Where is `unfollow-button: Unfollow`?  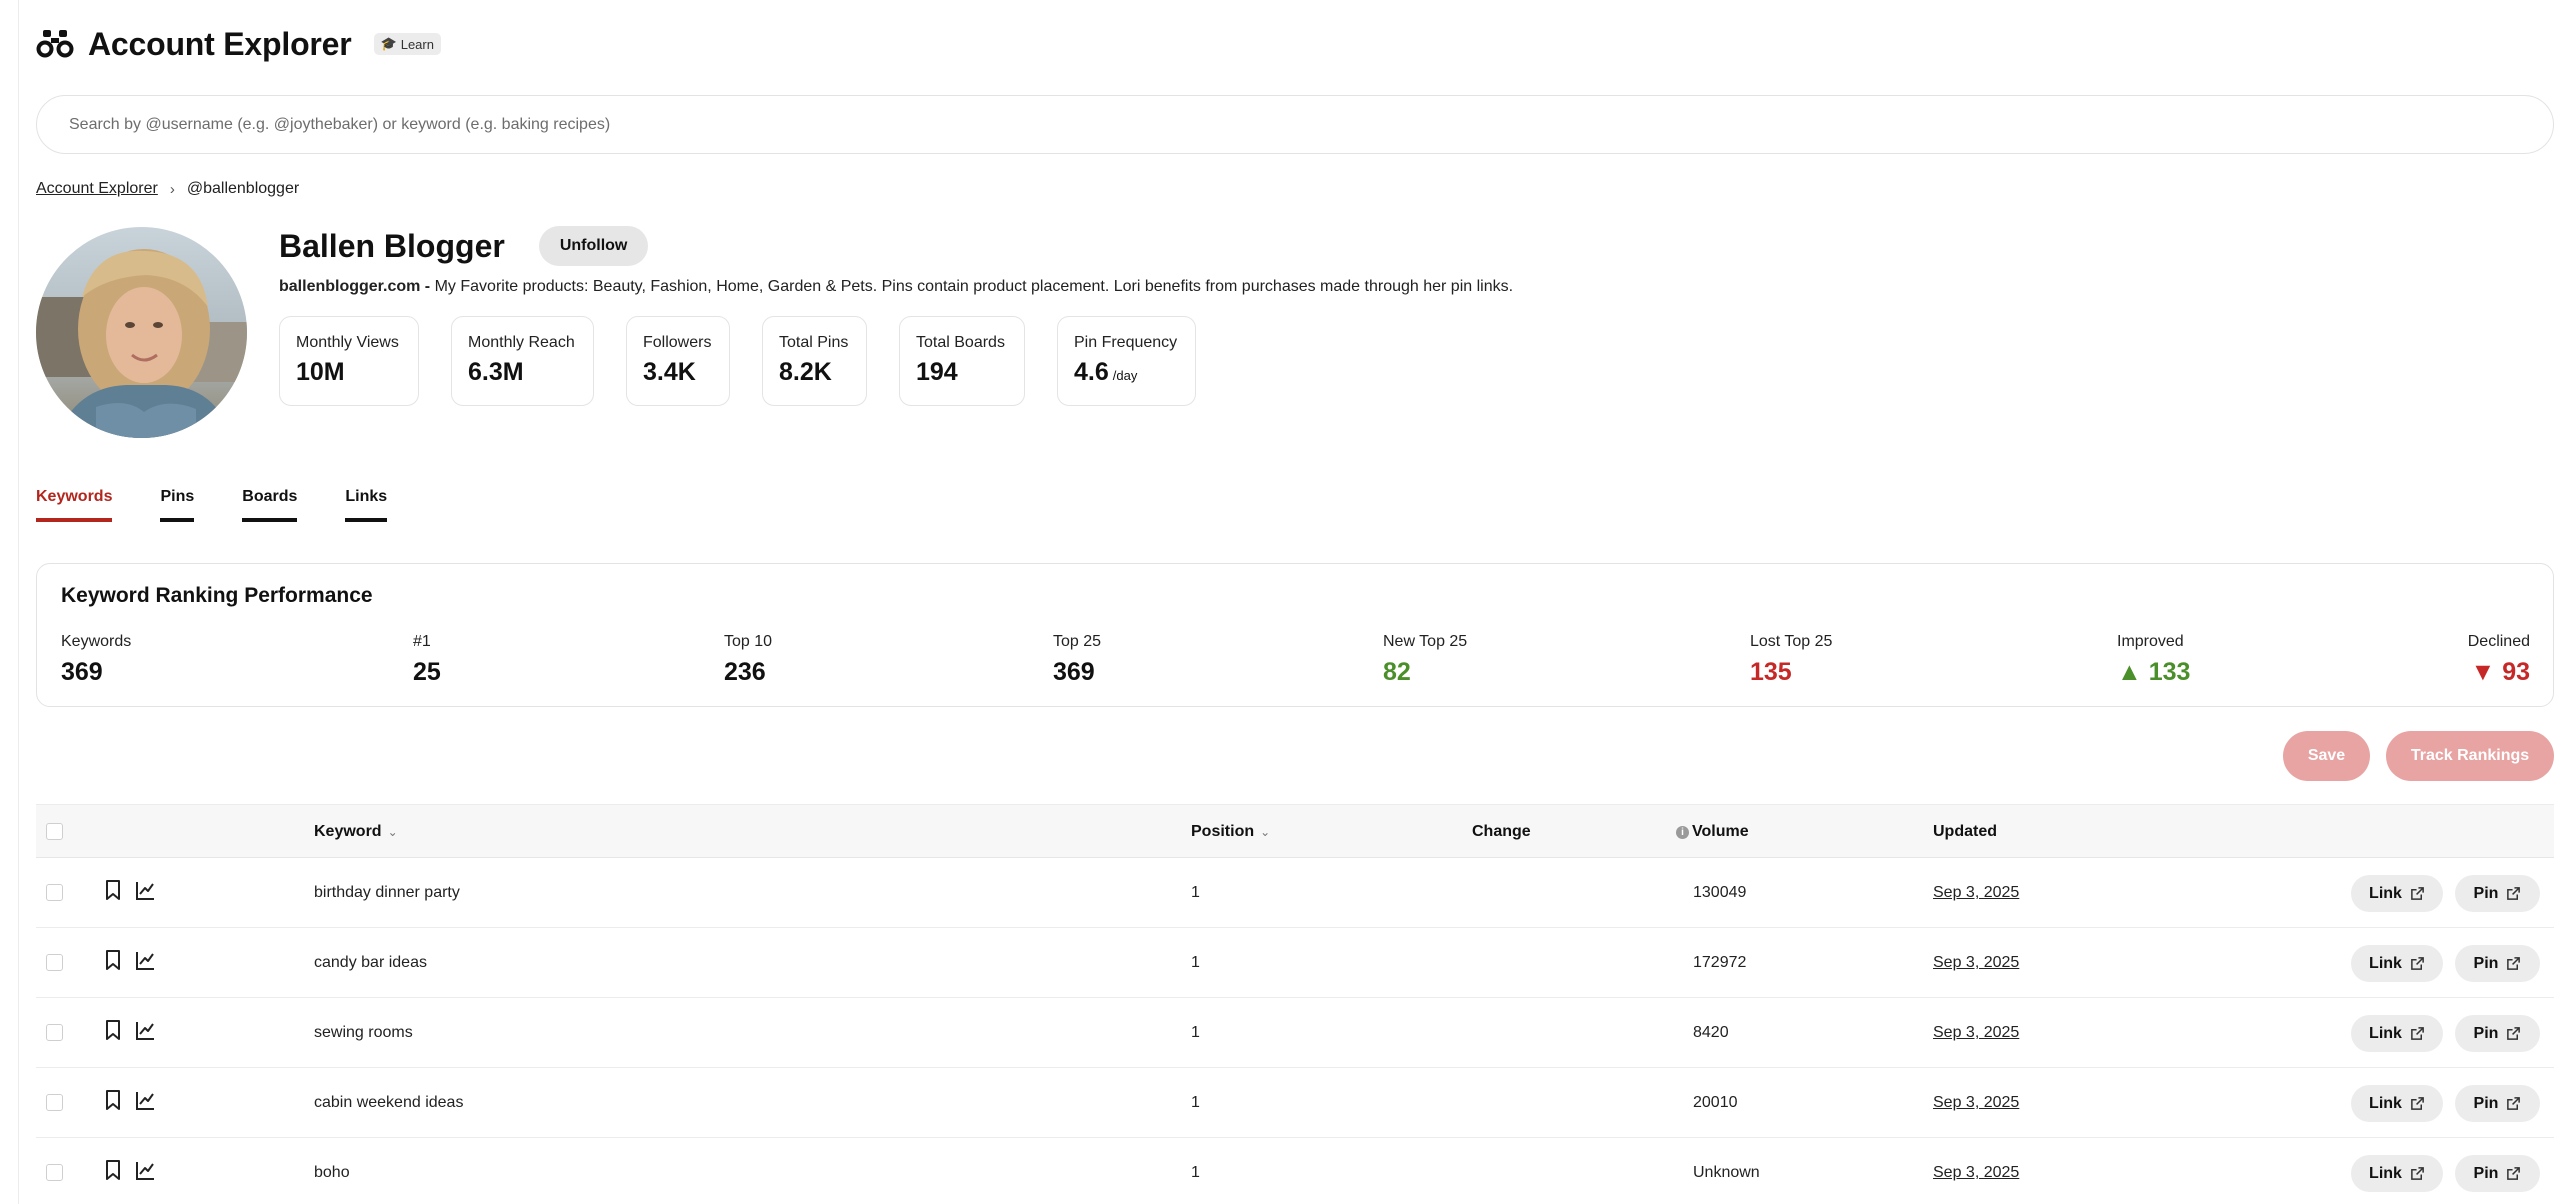
unfollow-button: Unfollow is located at coordinates (593, 246).